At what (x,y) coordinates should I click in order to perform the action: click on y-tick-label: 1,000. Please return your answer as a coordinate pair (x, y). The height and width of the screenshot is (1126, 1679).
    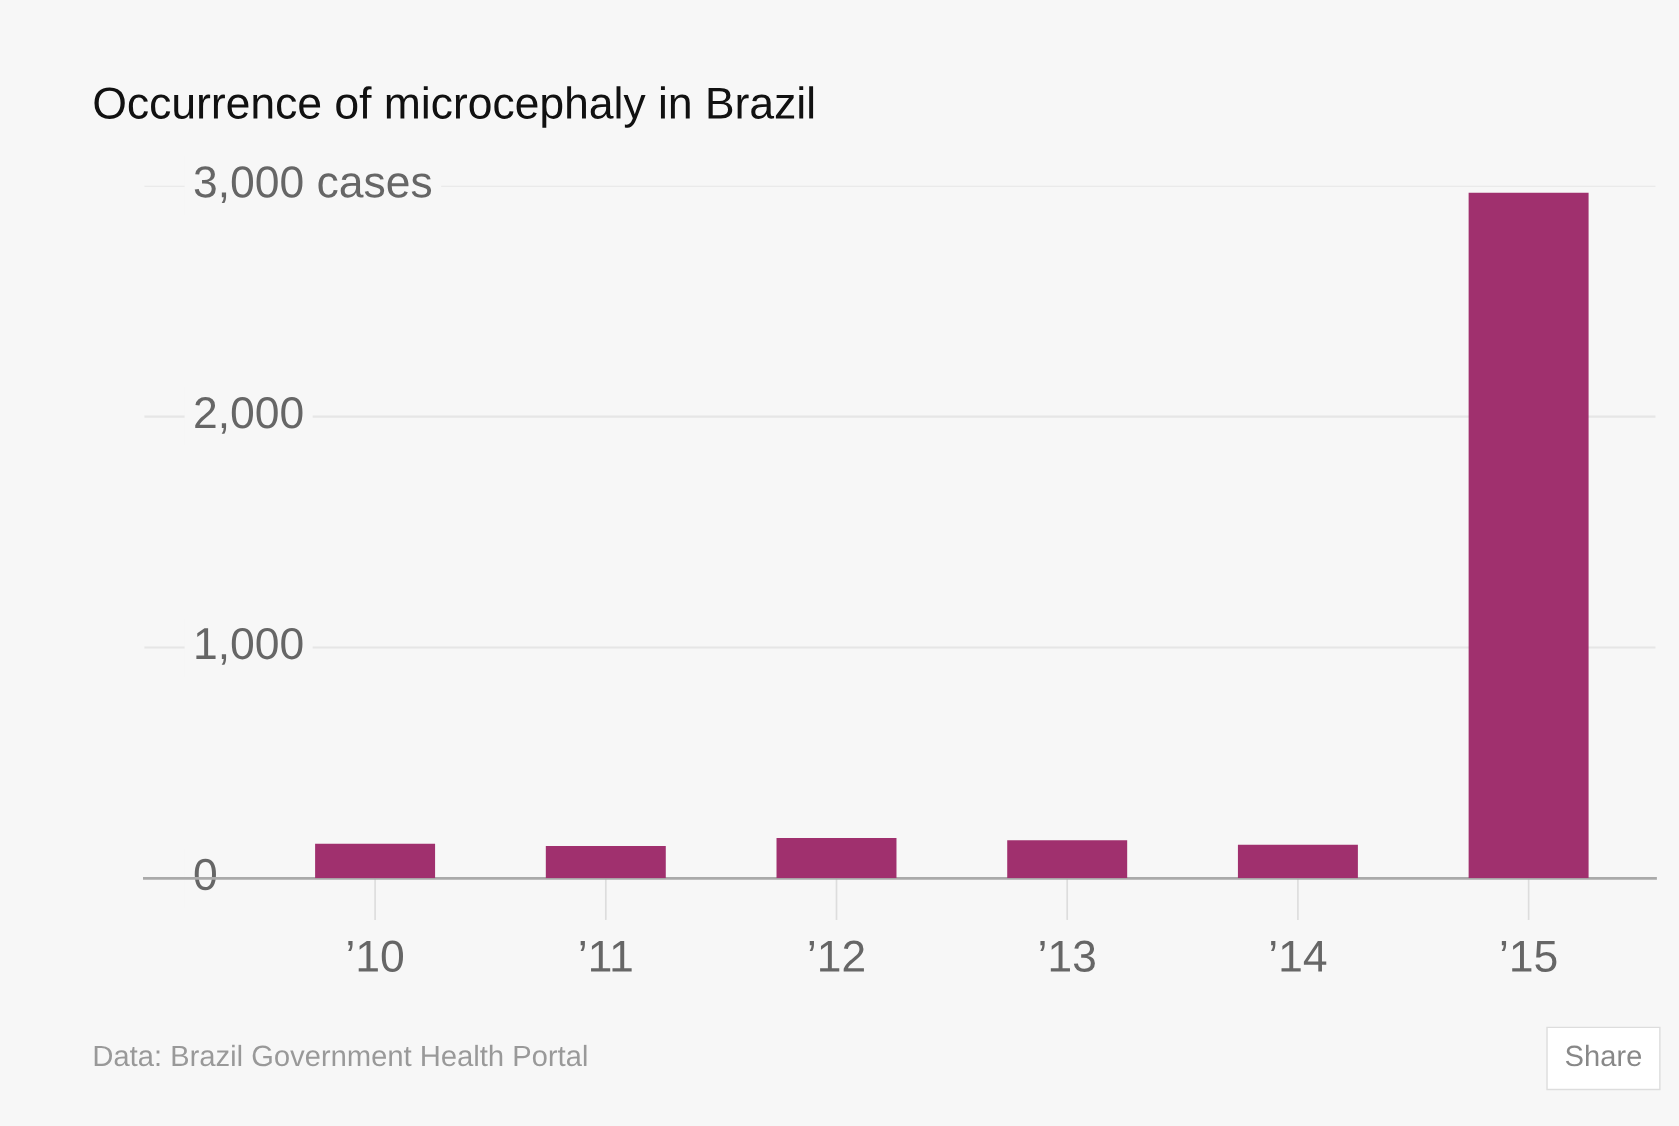
    Looking at the image, I should click on (249, 646).